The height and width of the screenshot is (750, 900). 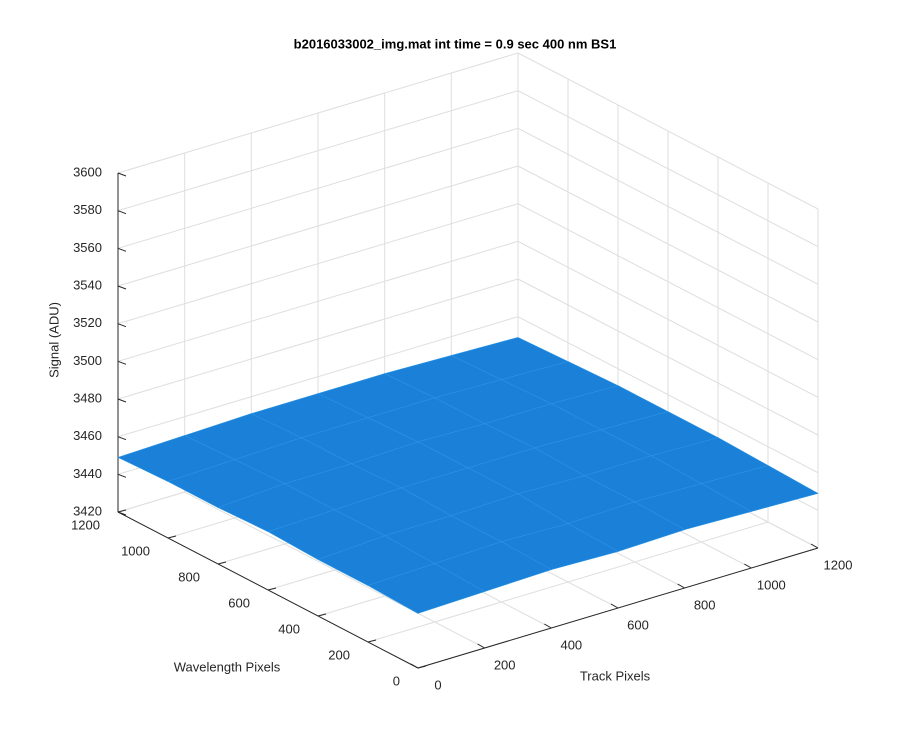 What do you see at coordinates (571, 644) in the screenshot?
I see `x-tick-label: 400` at bounding box center [571, 644].